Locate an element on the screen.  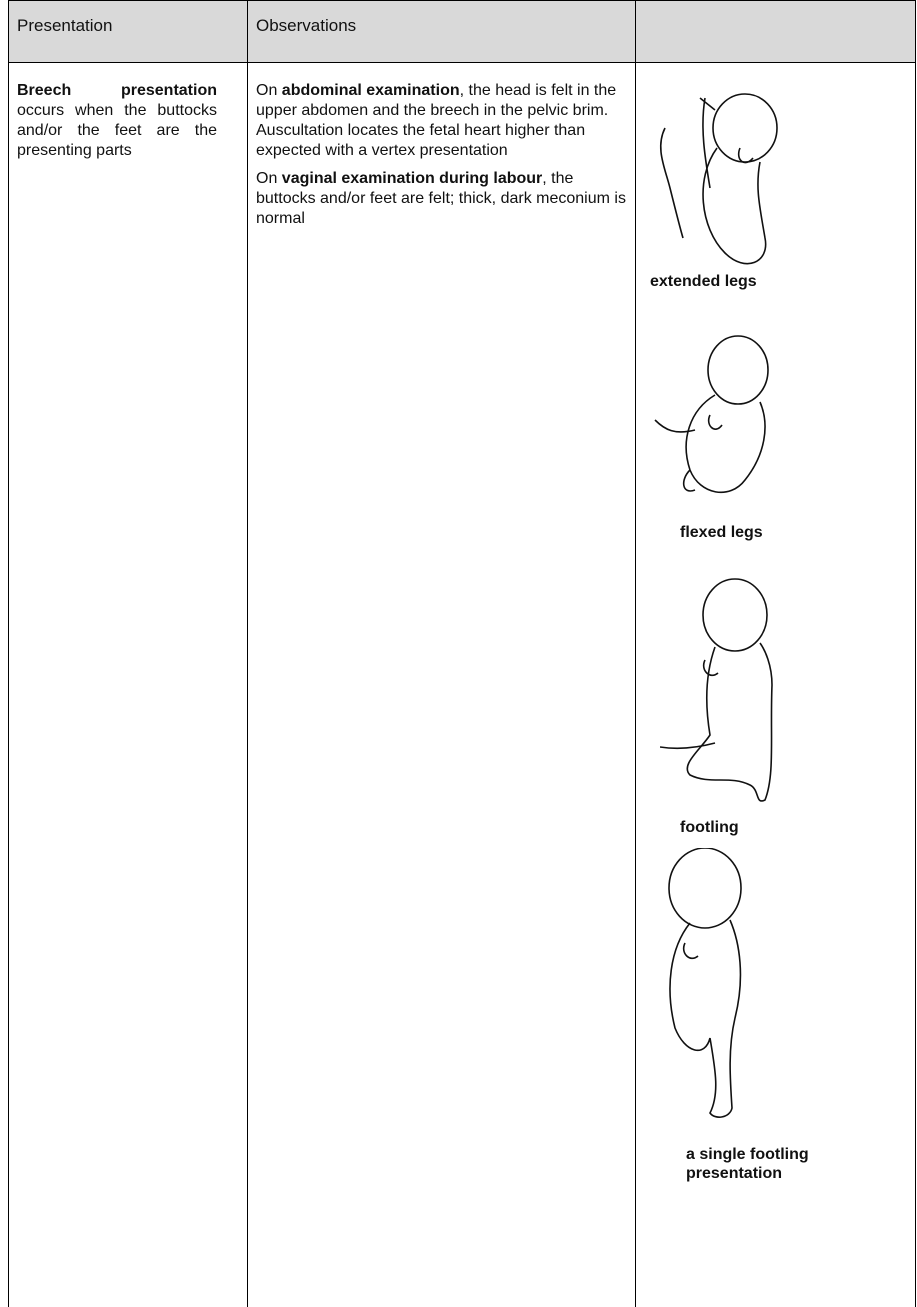
caption: footling is located at coordinates (709, 827).